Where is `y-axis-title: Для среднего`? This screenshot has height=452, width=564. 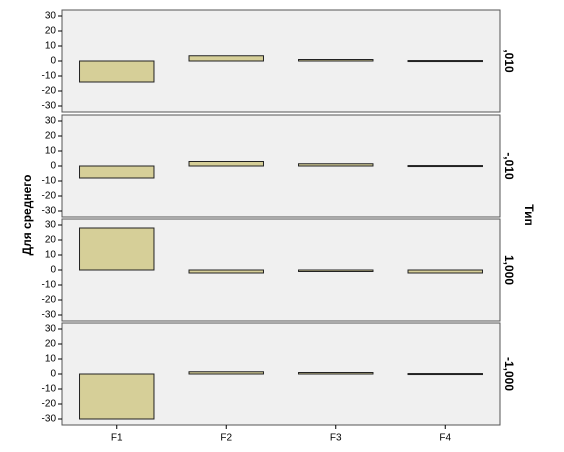 y-axis-title: Для среднего is located at coordinates (27, 215).